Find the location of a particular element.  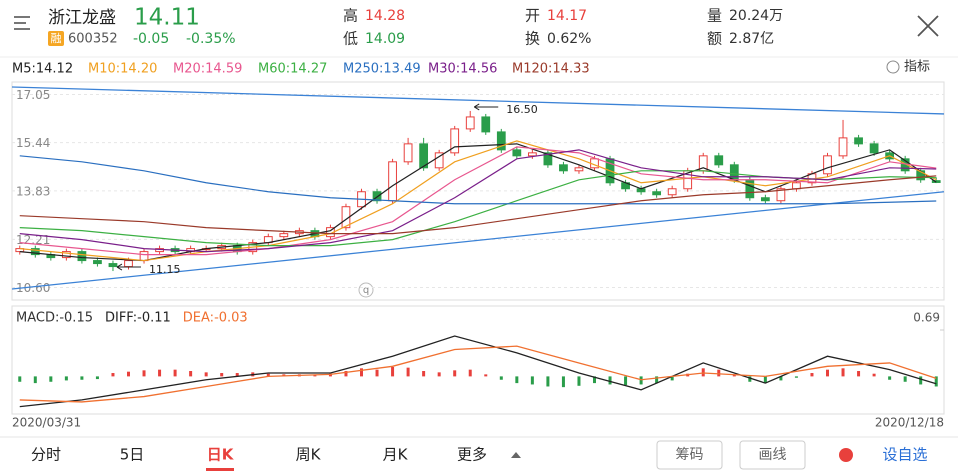

alert-dot is located at coordinates (846, 455).